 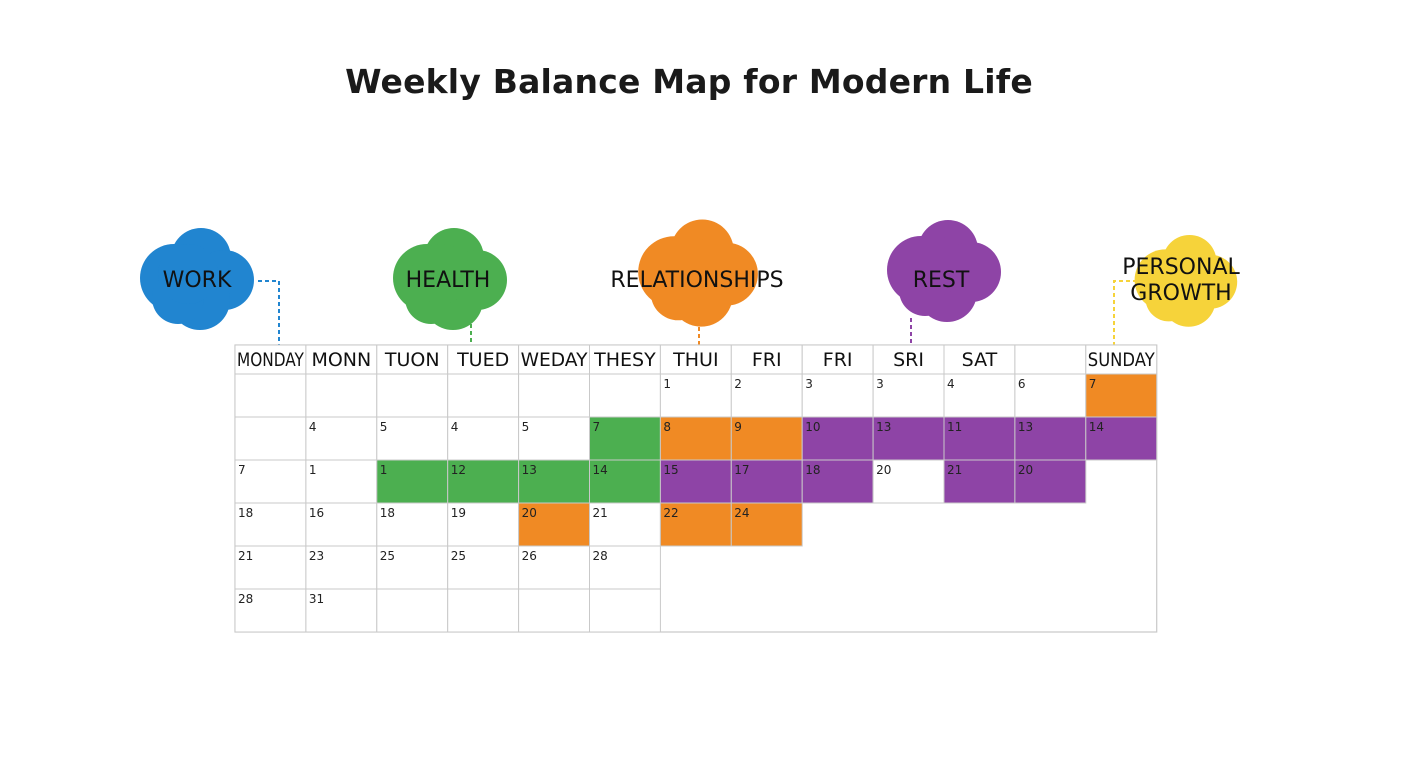 What do you see at coordinates (1050, 395) in the screenshot?
I see `calendar-cell: 6` at bounding box center [1050, 395].